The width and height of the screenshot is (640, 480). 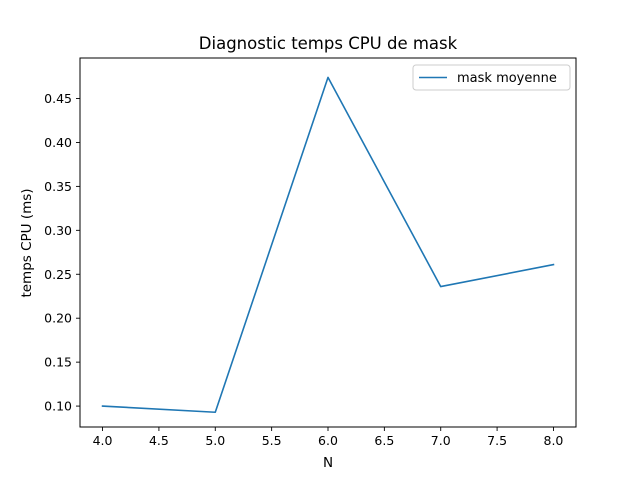 I want to click on chart-title: Diagnostic temps CPU de mask, so click(x=328, y=43).